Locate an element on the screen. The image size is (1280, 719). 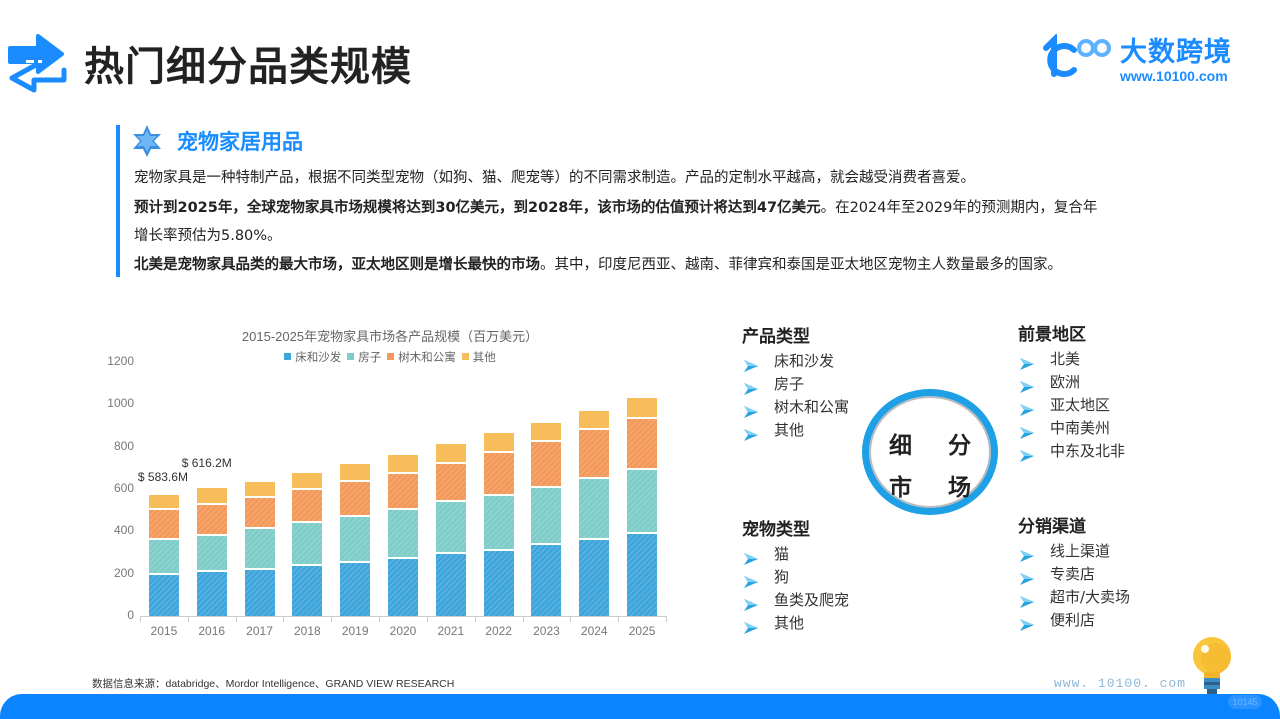
segment-group-product-type: 产品类型 床和沙发 房子 树木和公寓 其他 is located at coordinates (795, 382).